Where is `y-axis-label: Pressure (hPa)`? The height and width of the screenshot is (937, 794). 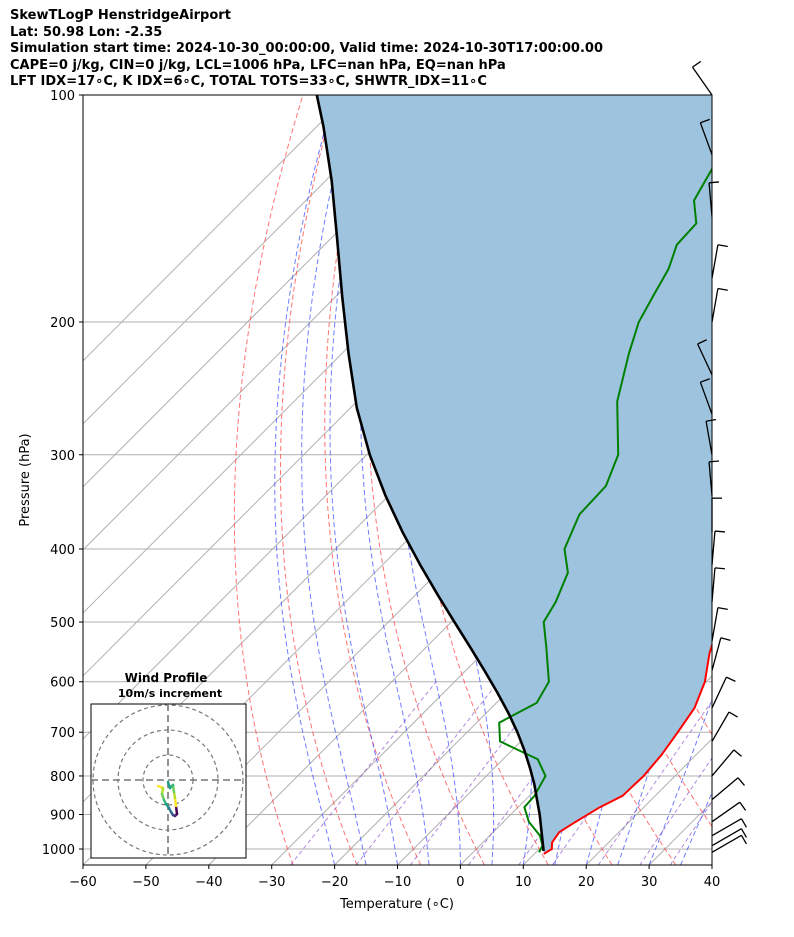 y-axis-label: Pressure (hPa) is located at coordinates (25, 479).